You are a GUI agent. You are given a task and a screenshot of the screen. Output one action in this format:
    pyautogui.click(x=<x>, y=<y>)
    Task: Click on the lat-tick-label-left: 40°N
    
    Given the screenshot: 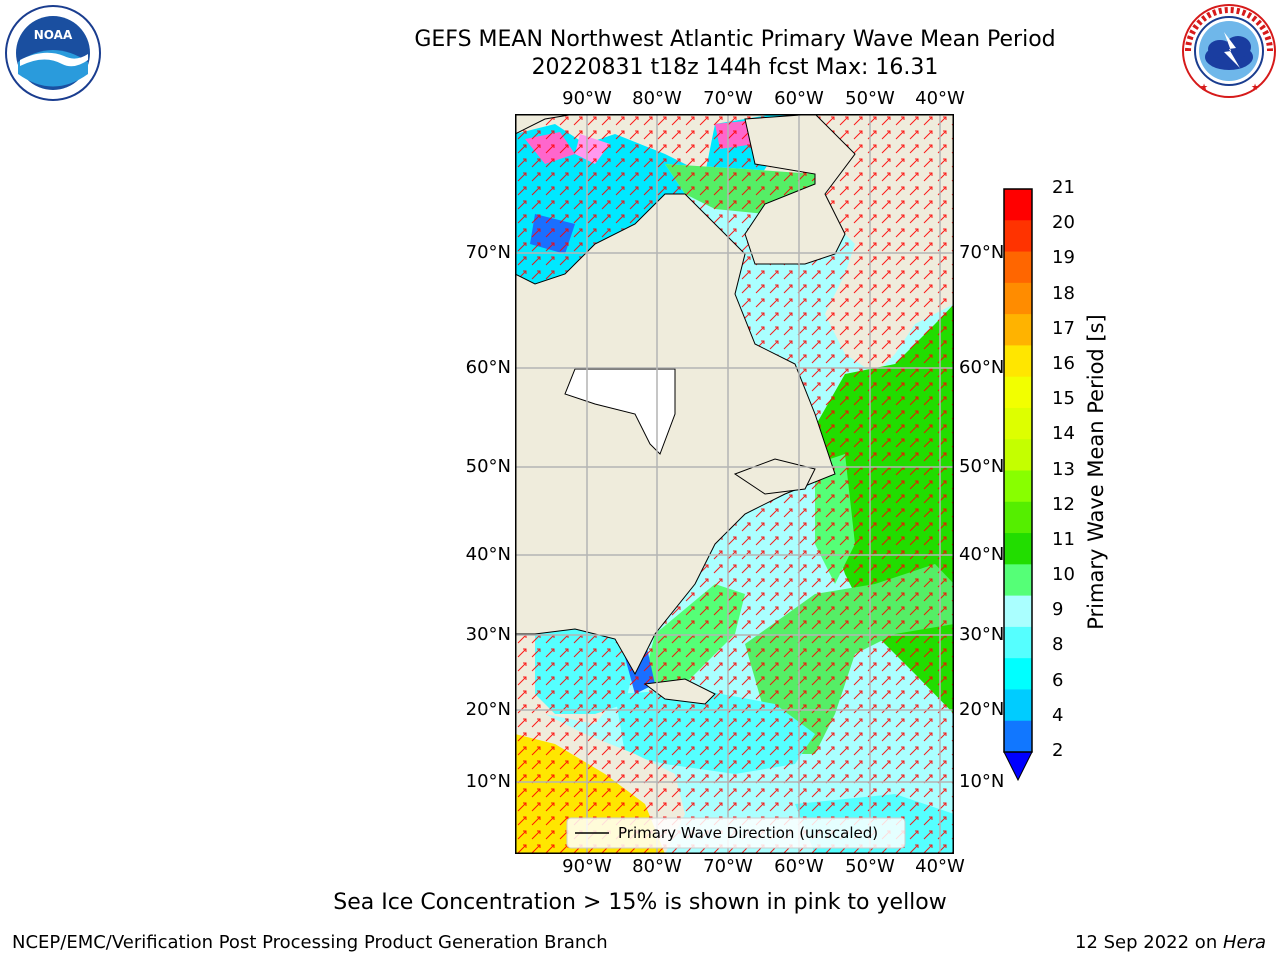 What is the action you would take?
    pyautogui.click(x=488, y=554)
    